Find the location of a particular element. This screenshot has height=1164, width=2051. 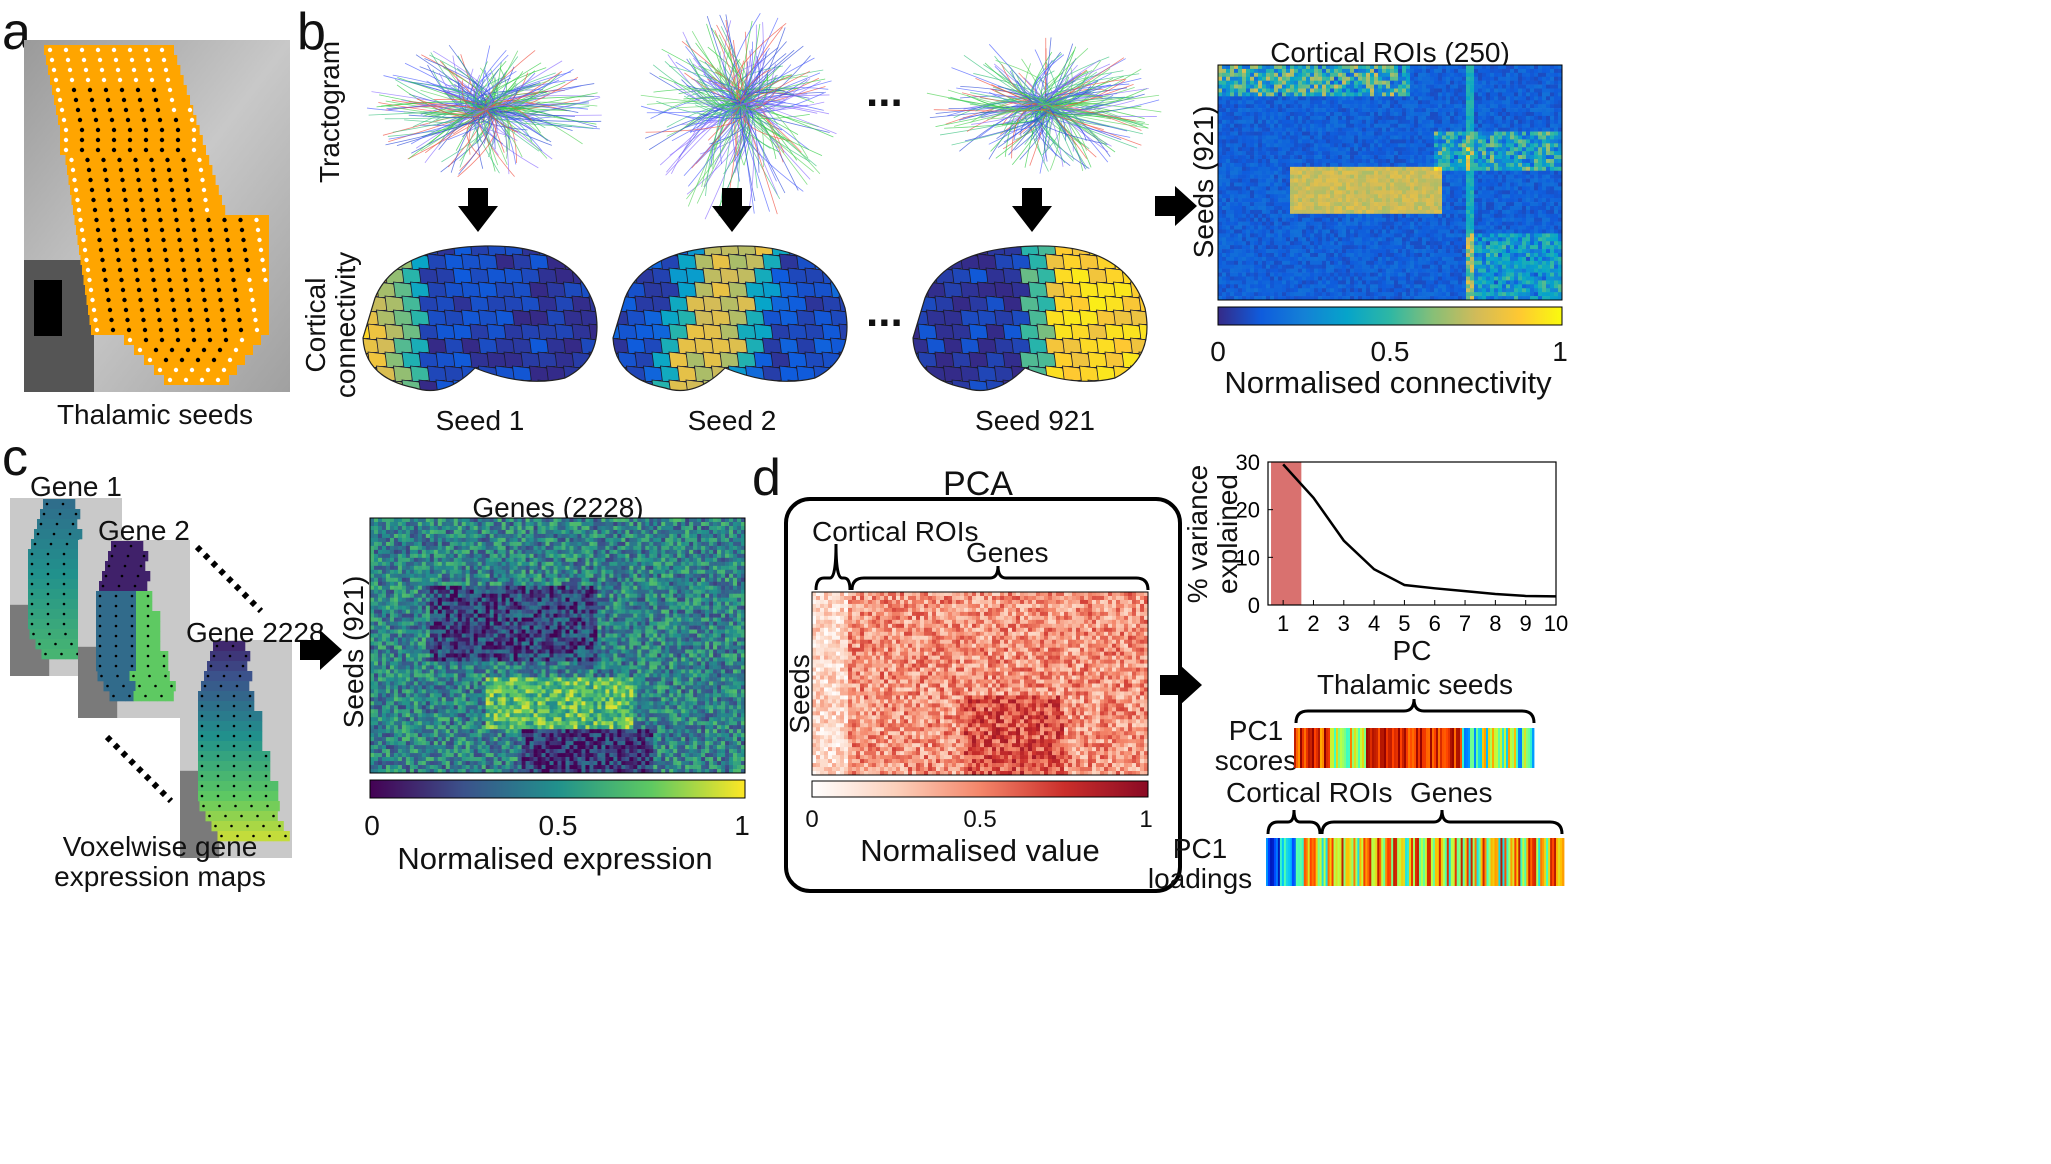

scree-xtick: 6 is located at coordinates (1435, 623).